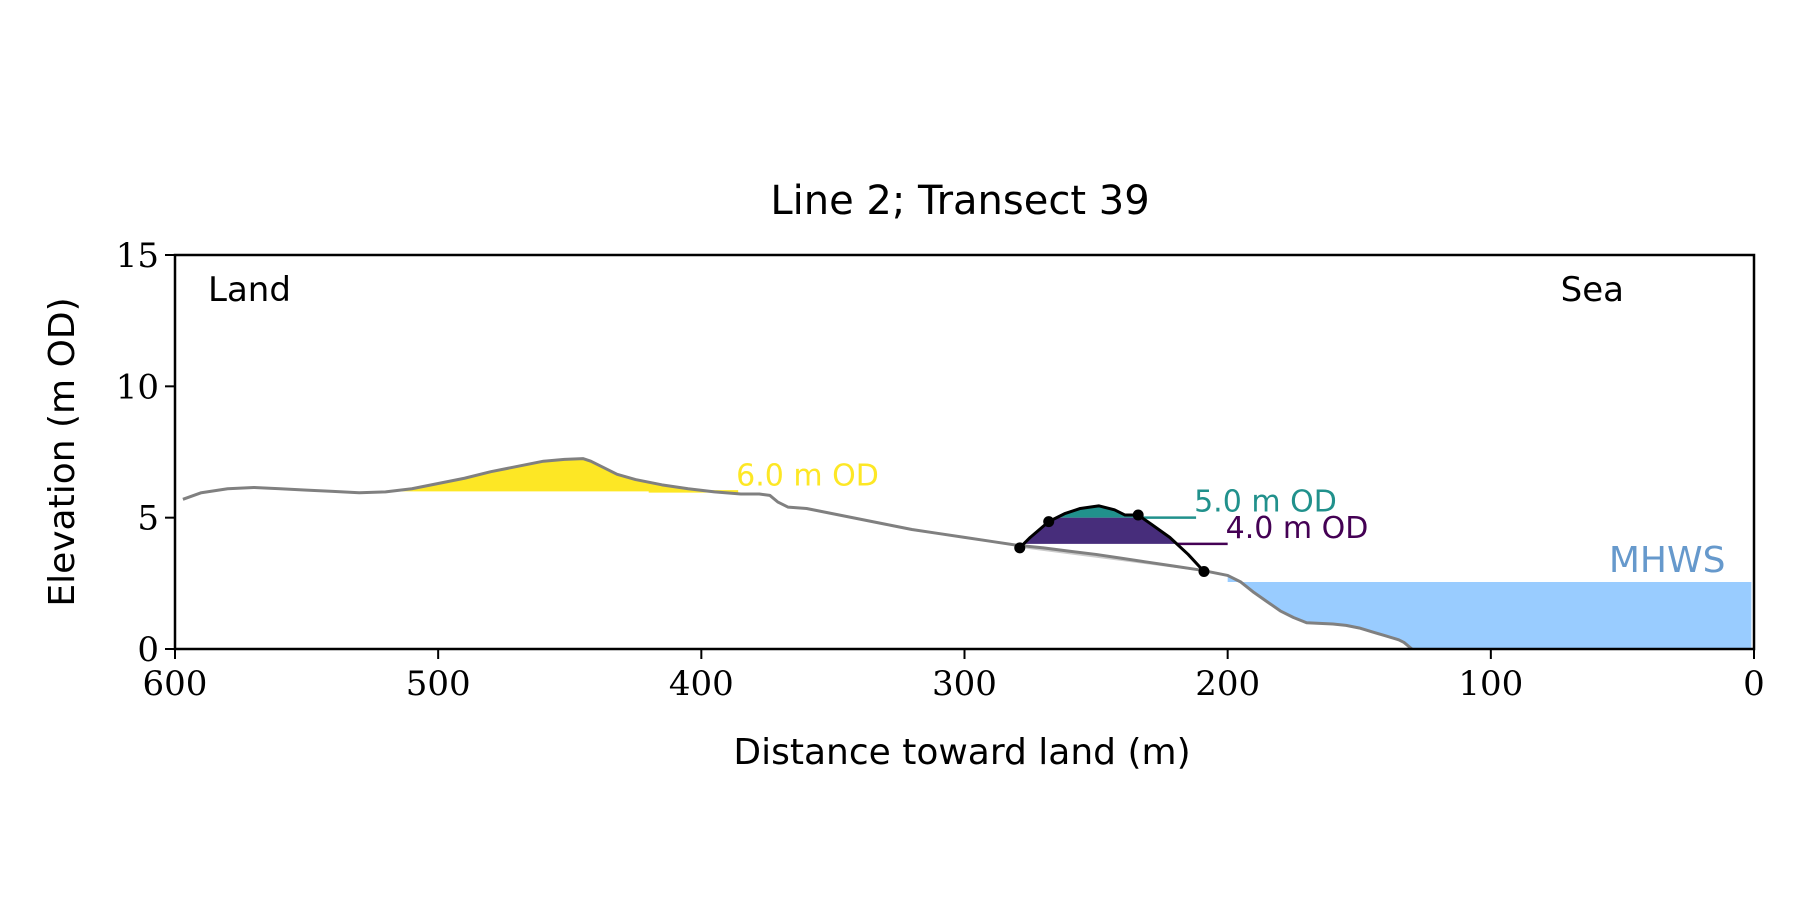  Describe the element at coordinates (137, 387) in the screenshot. I see `y-tick-label-10: 10` at that location.